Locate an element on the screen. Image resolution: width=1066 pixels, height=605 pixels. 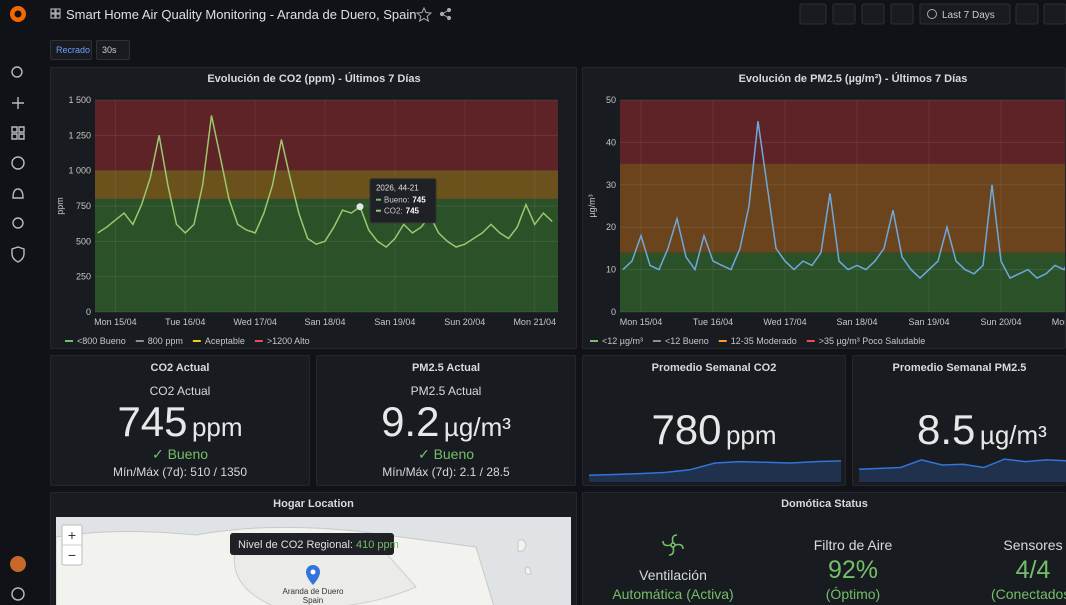
dashboards-nav is located at coordinates (18, 133).